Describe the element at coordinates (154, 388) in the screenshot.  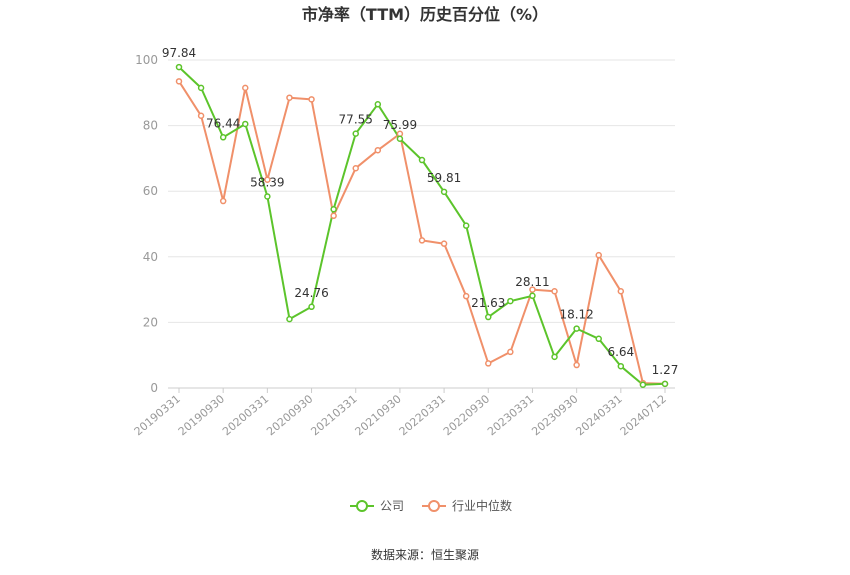
I see `y-tick-label: 0` at that location.